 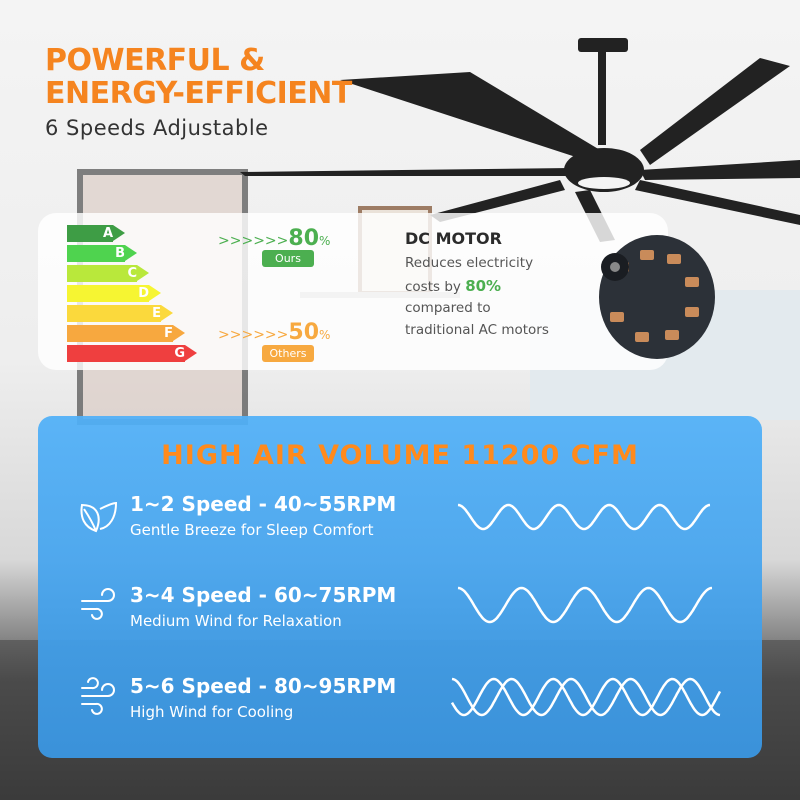 What do you see at coordinates (107, 233) in the screenshot?
I see `energy-class-label: A` at bounding box center [107, 233].